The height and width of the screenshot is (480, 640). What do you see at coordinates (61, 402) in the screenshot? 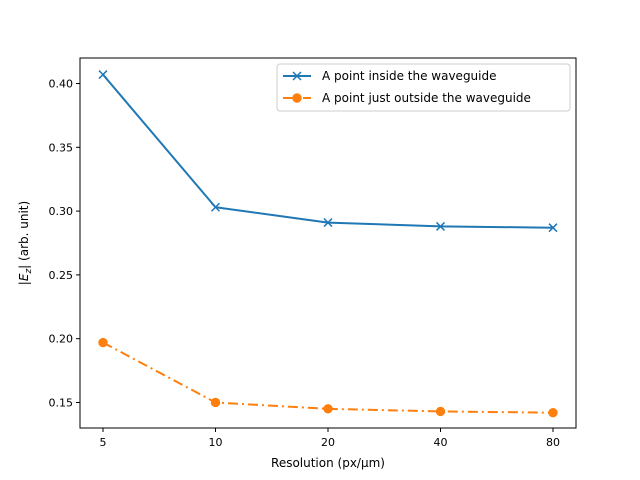
I see `y-tick-label: 0.15` at bounding box center [61, 402].